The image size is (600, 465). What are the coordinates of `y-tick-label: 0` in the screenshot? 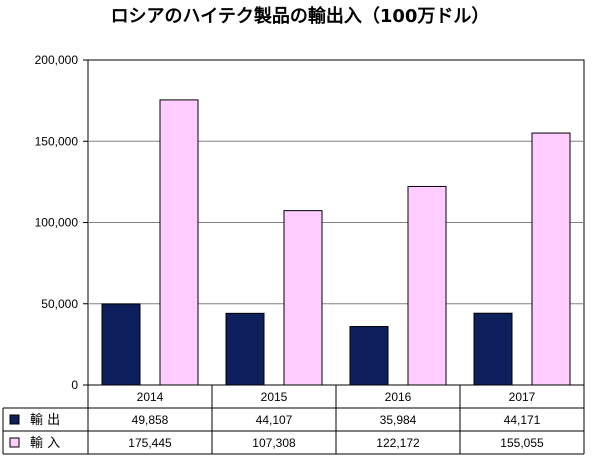 It's located at (74, 385).